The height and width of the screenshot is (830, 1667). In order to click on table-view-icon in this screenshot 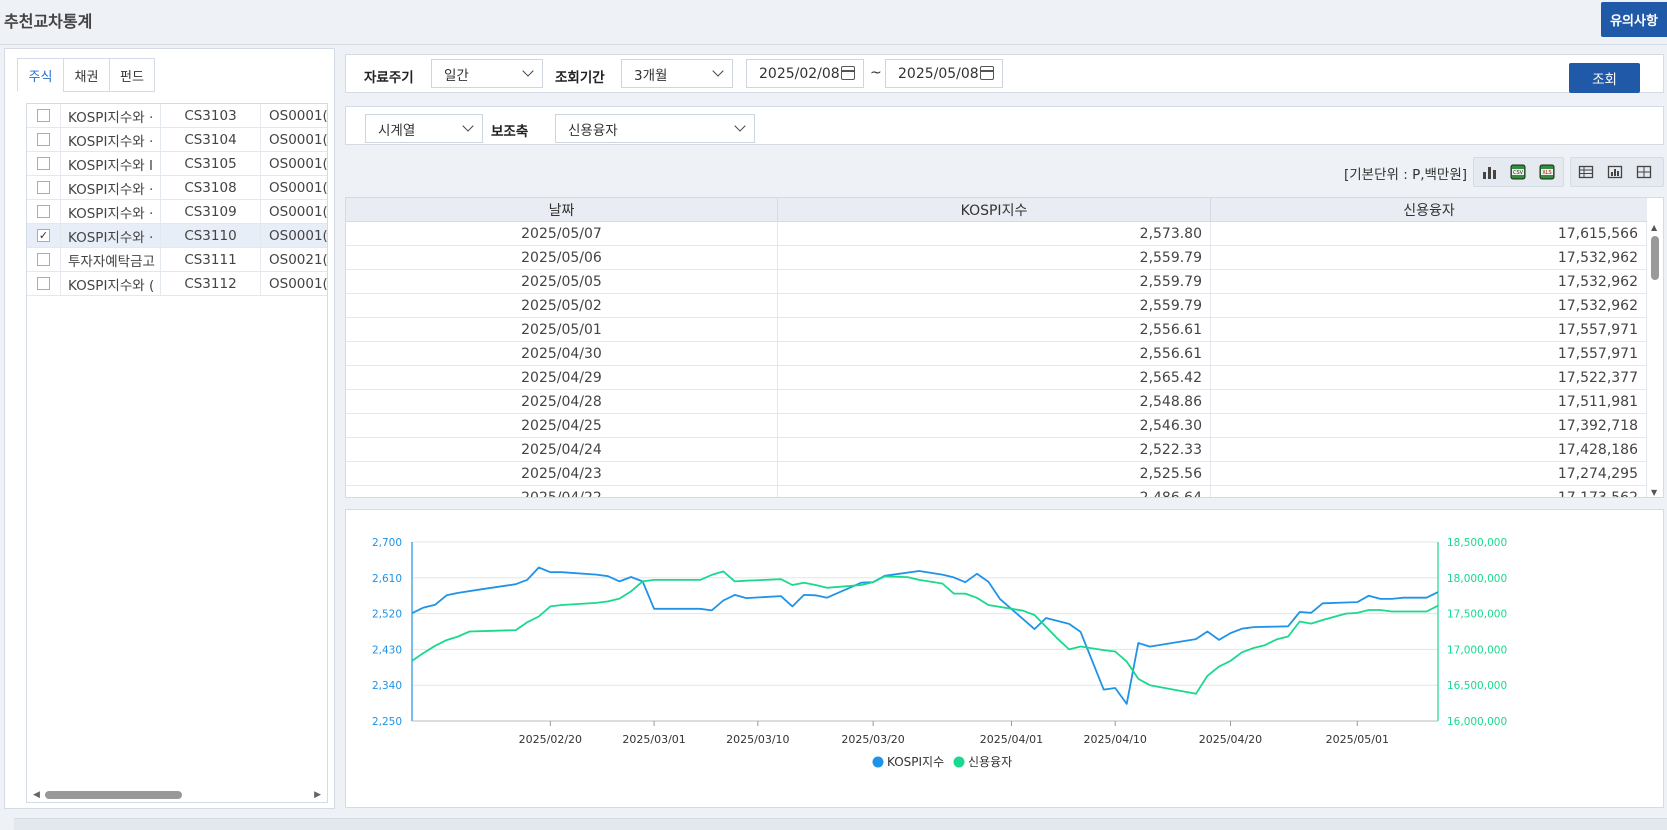, I will do `click(1585, 172)`.